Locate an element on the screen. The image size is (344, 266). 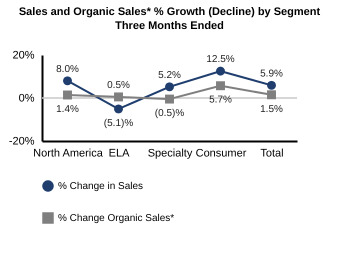
chart-title: Sales and Organic Sales* % Growth (Decline) by Segment is located at coordinates (169, 12).